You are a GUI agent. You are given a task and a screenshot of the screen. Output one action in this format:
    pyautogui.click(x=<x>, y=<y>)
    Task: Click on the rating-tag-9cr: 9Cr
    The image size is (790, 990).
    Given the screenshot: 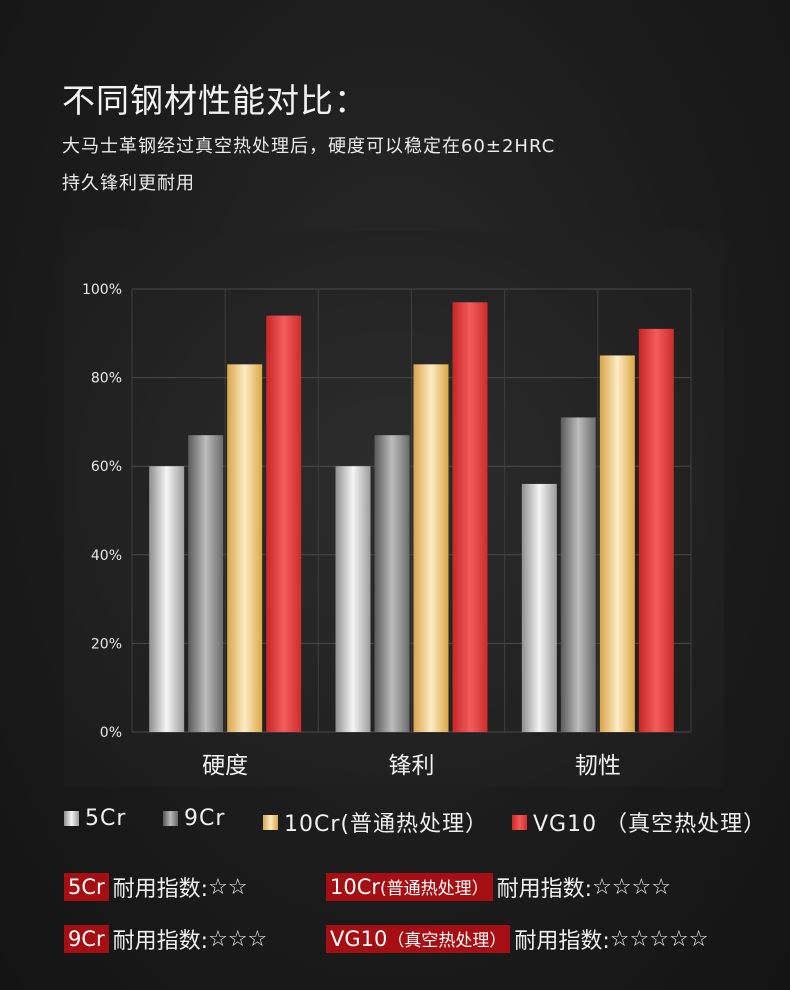 What is the action you would take?
    pyautogui.click(x=86, y=939)
    